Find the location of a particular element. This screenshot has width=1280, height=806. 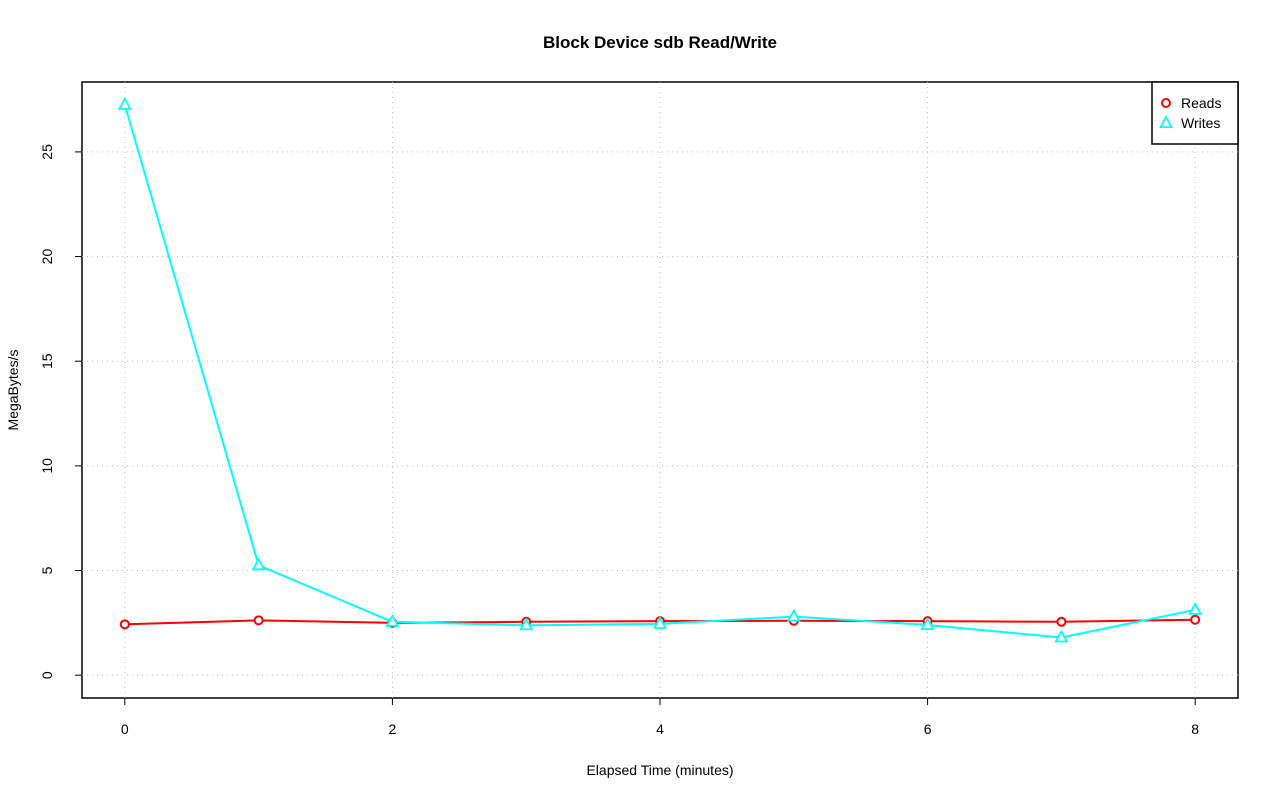

chart-title: Block Device sdb Read/Write is located at coordinates (660, 42).